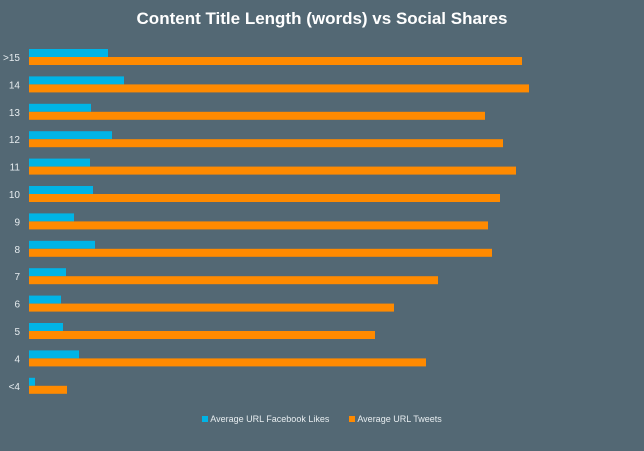 This screenshot has width=644, height=451. Describe the element at coordinates (399, 419) in the screenshot. I see `legend-label-tweets: Average URL Tweets` at that location.